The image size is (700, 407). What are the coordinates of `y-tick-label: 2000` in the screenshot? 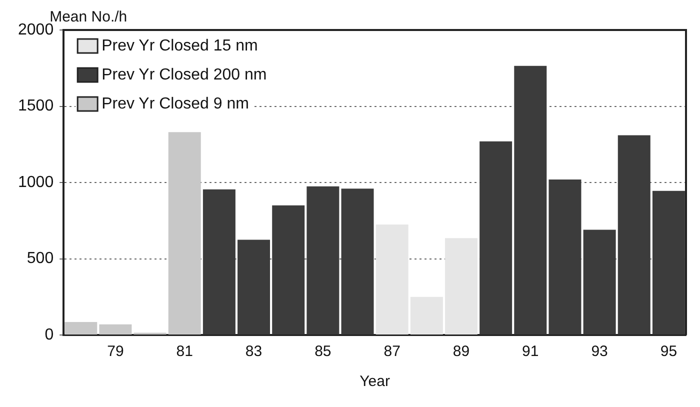 It's located at (36, 29).